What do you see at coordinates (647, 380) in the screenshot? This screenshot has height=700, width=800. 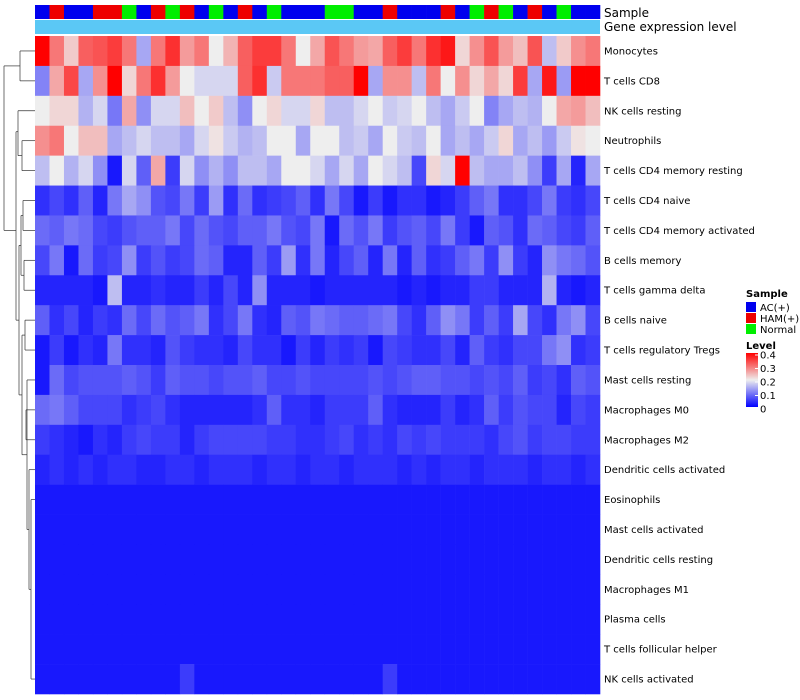 I see `row-label: Mast cells resting` at bounding box center [647, 380].